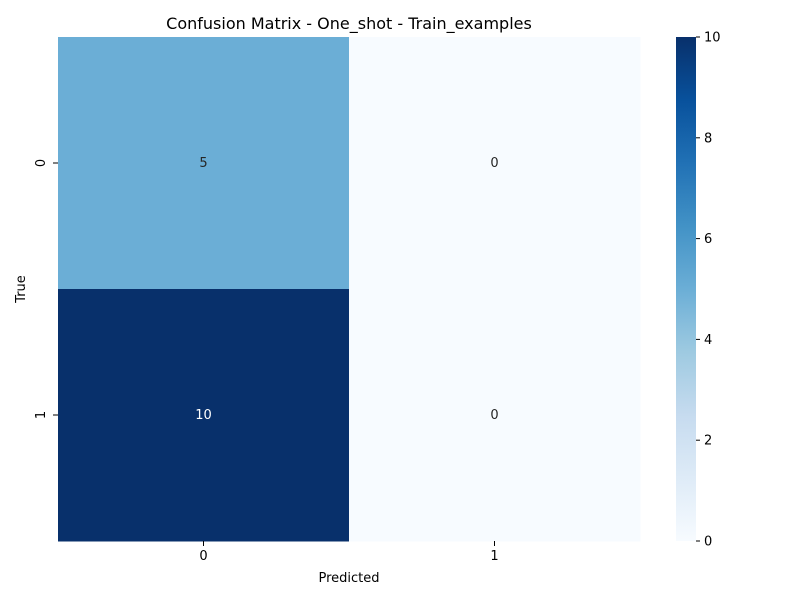  Describe the element at coordinates (708, 290) in the screenshot. I see `colorbar-ticks: 0 2 4 6 8 10` at that location.